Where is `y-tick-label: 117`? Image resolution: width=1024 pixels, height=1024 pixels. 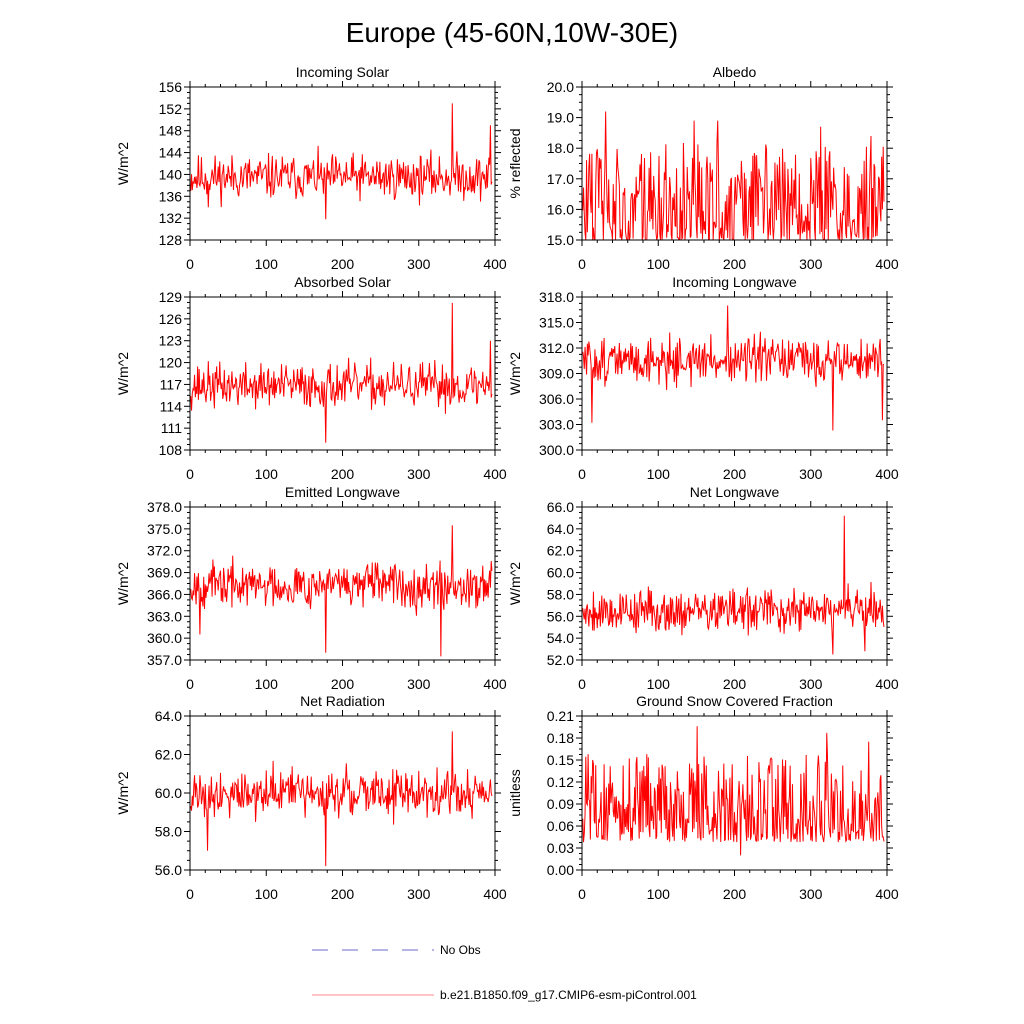
y-tick-label: 117 is located at coordinates (171, 384).